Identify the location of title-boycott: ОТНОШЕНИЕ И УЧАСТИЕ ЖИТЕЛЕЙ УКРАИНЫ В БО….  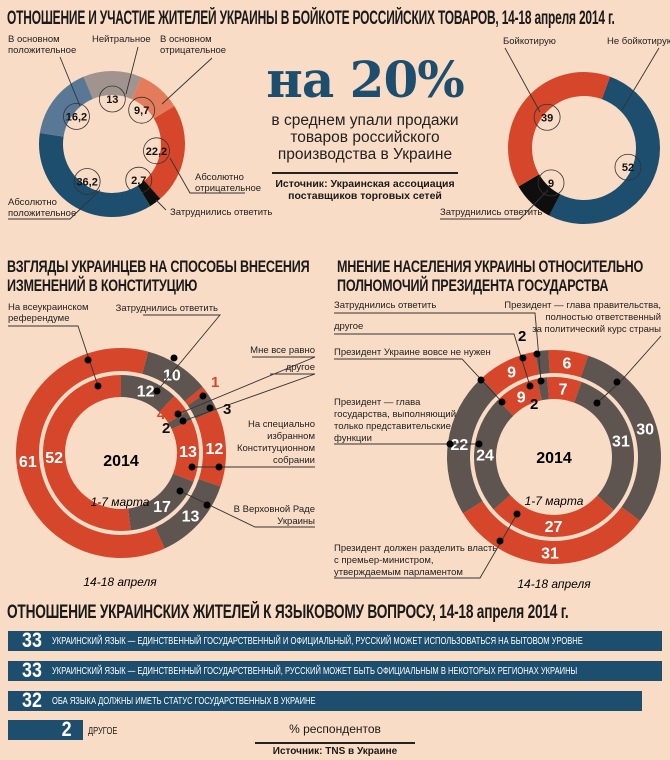
(311, 18).